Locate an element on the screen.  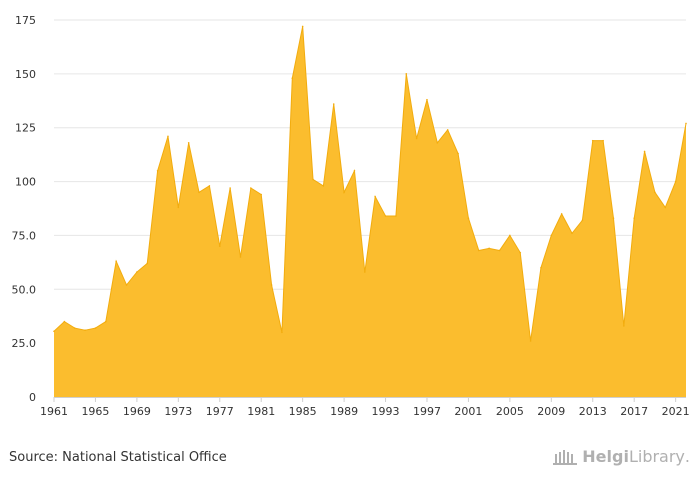
x-tick-label: 1965 is located at coordinates (95, 411).